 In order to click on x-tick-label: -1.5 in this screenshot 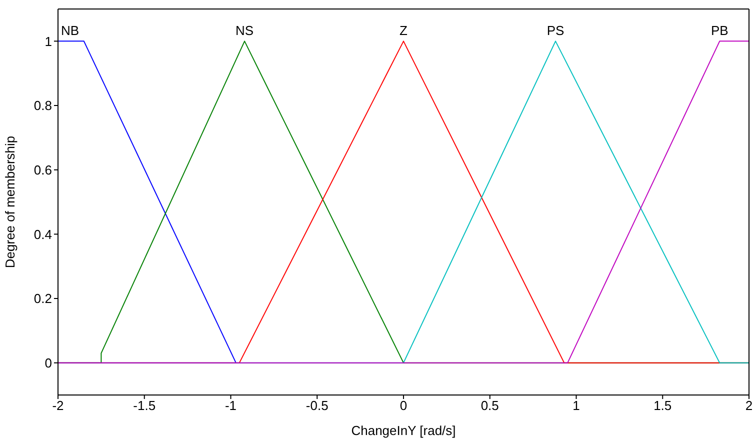, I will do `click(144, 406)`.